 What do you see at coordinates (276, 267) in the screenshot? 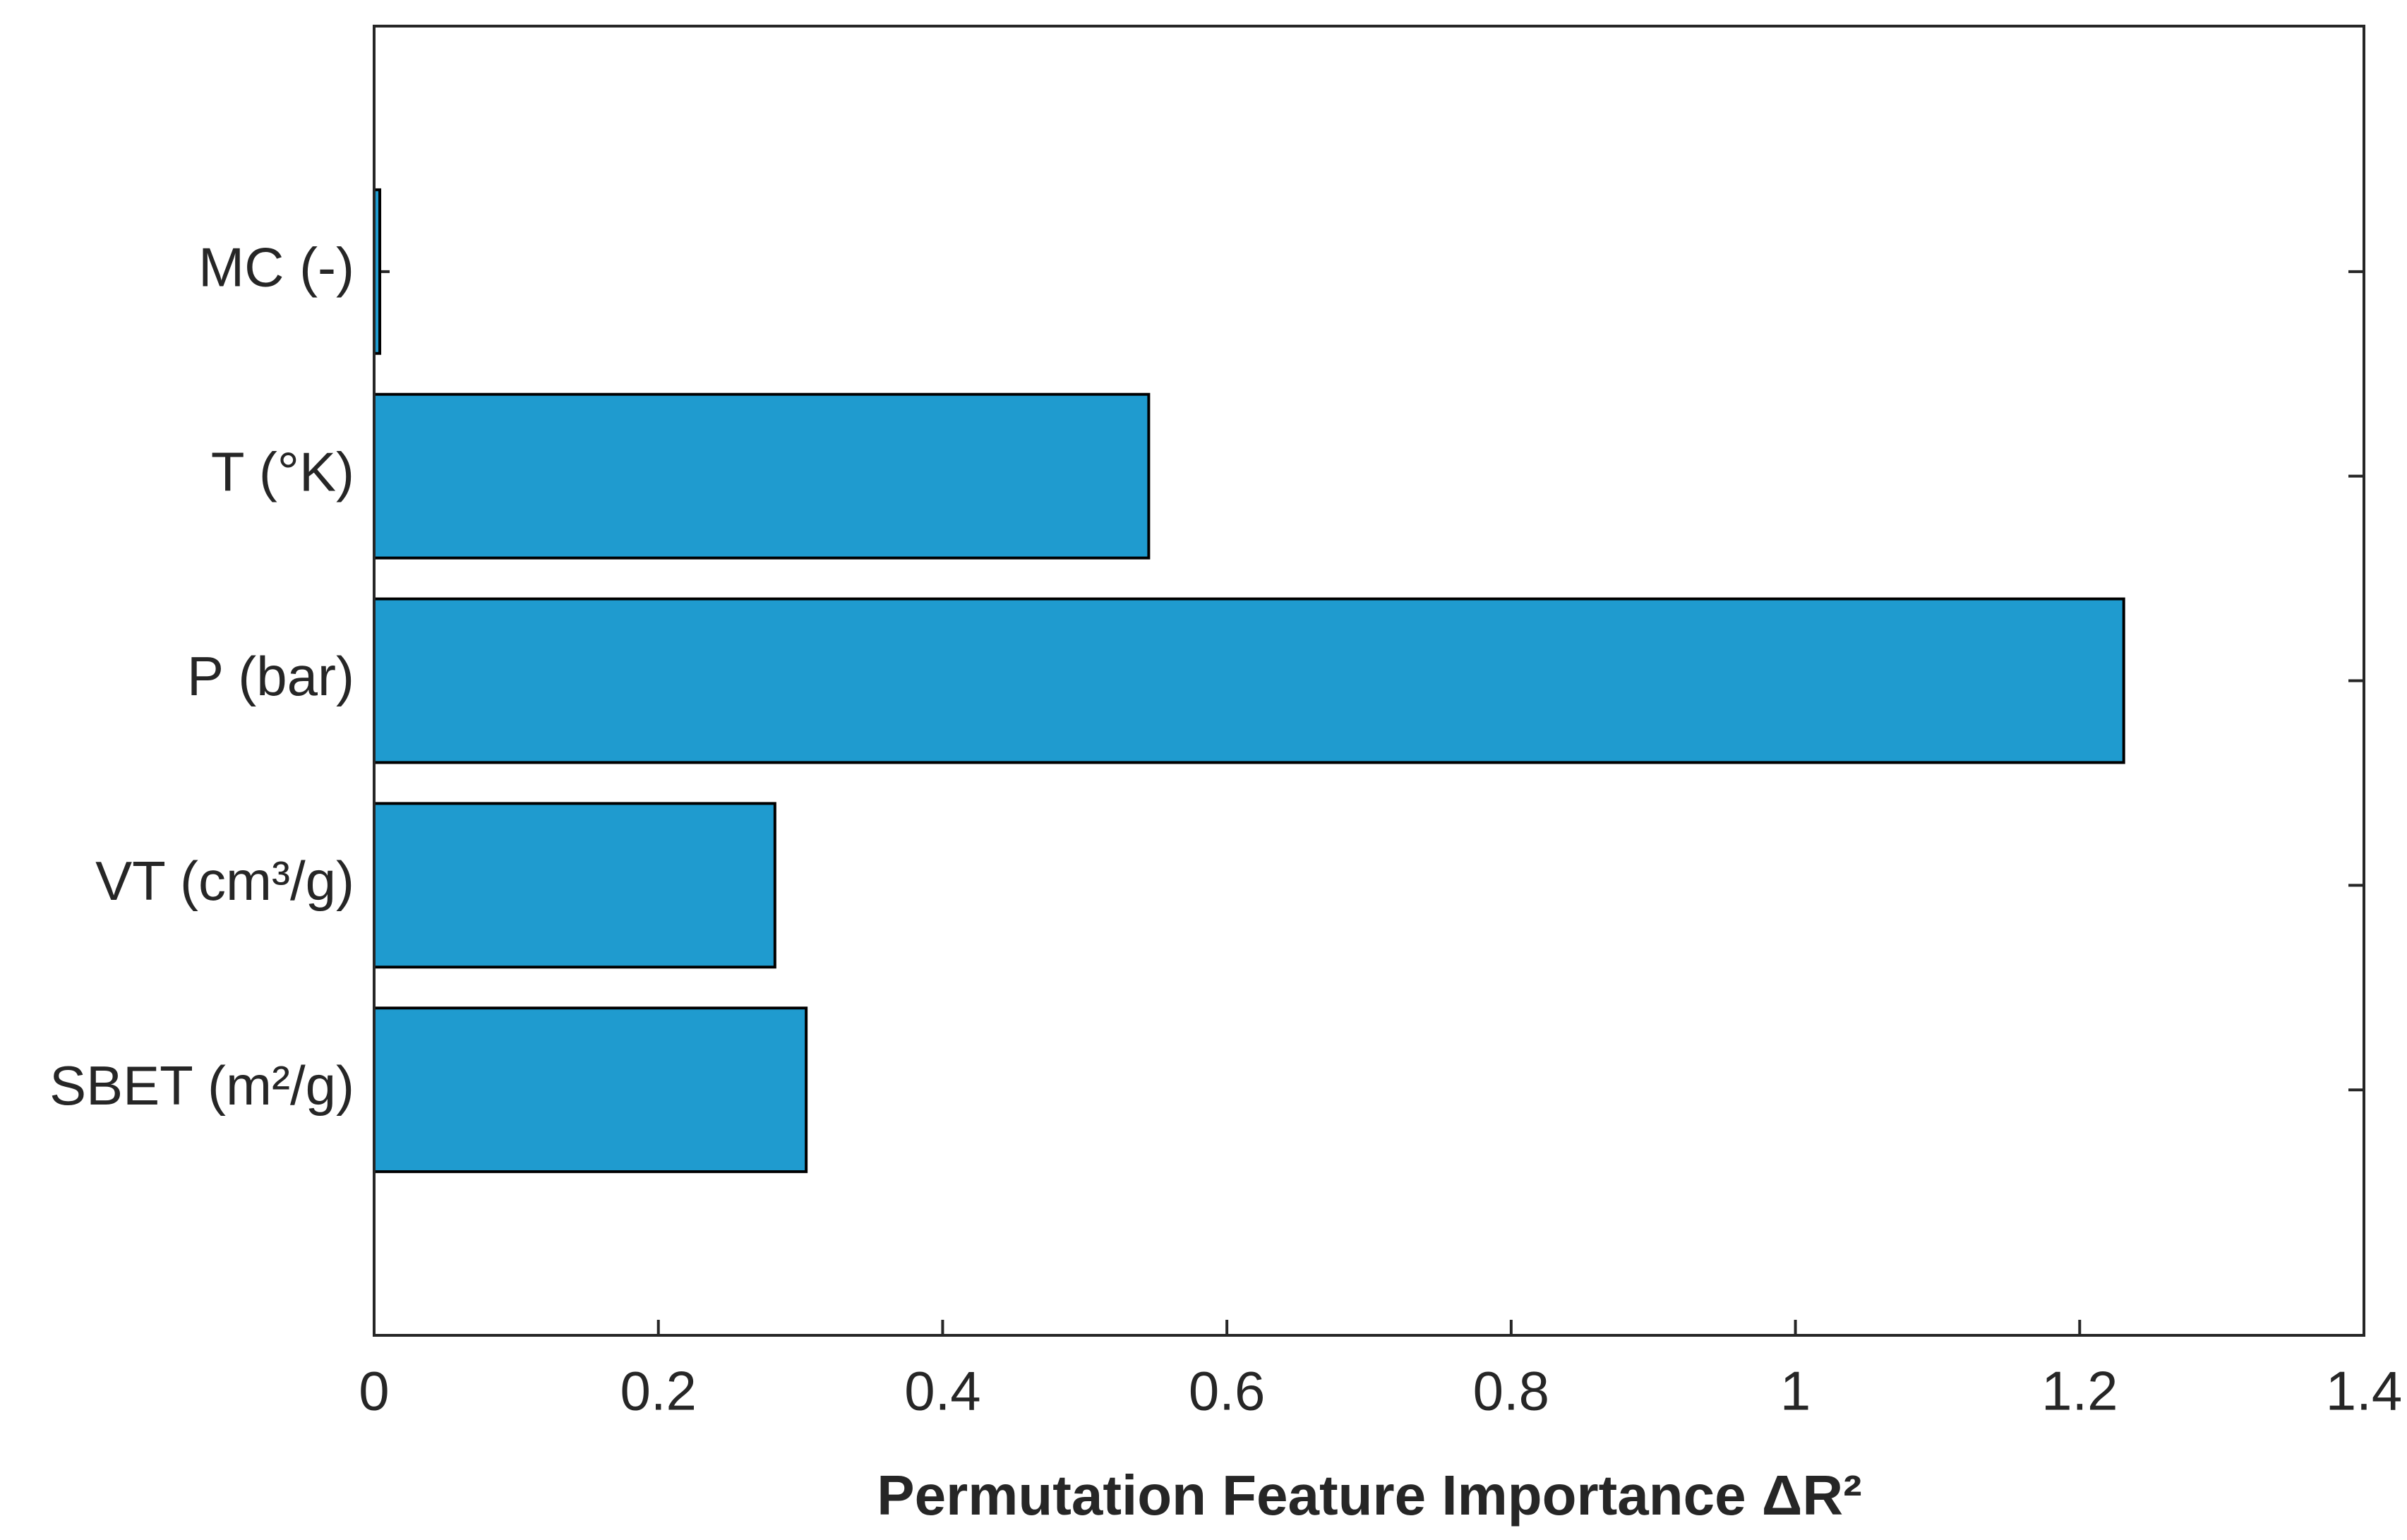
I see `y-tick-label: MC (-)` at bounding box center [276, 267].